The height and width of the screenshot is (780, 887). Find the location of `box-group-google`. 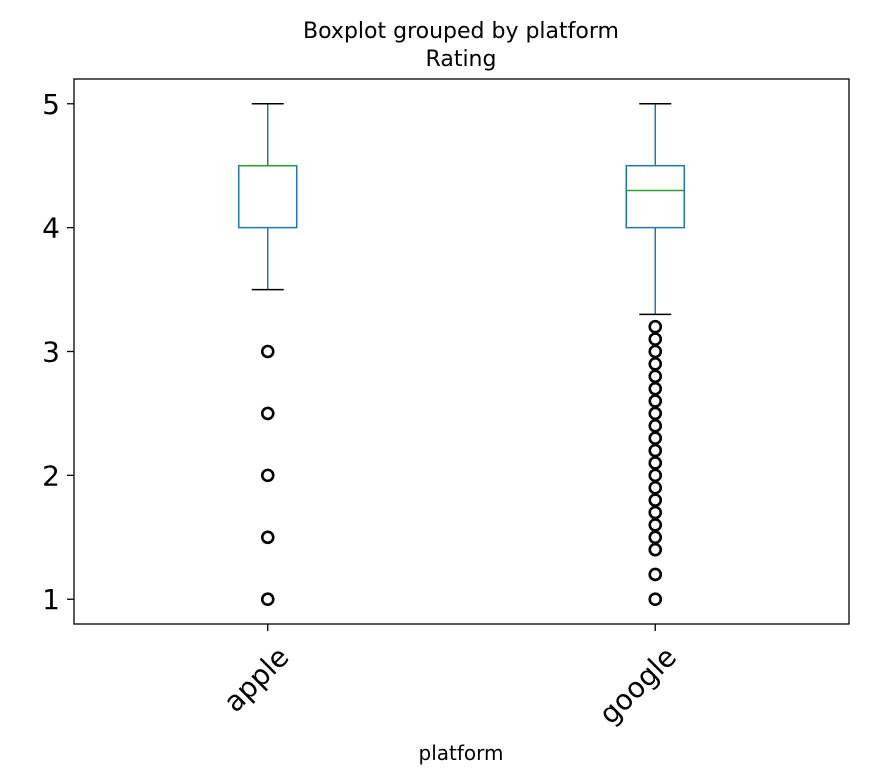

box-group-google is located at coordinates (655, 355).